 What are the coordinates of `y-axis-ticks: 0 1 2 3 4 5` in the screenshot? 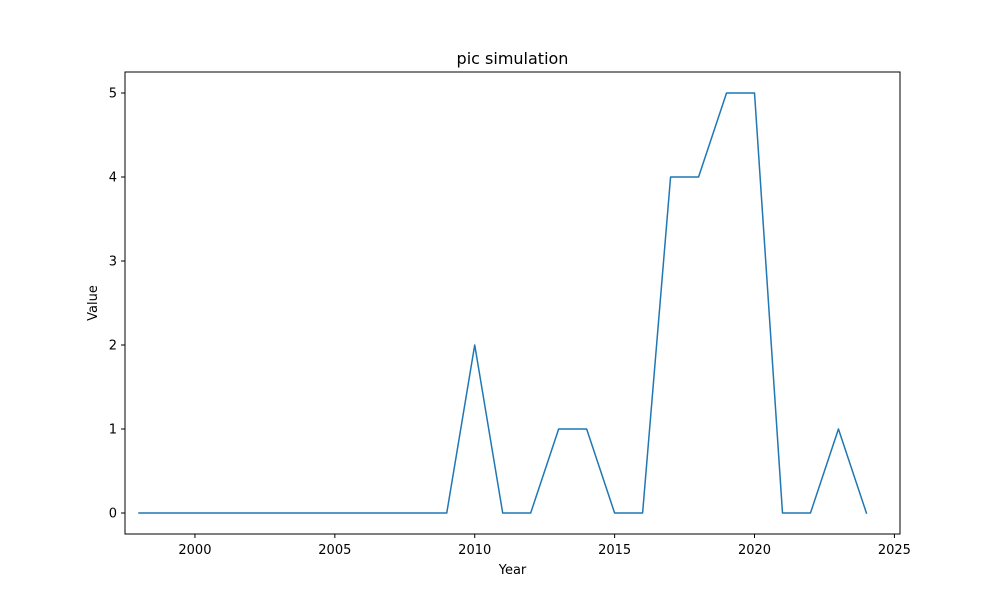 It's located at (117, 304).